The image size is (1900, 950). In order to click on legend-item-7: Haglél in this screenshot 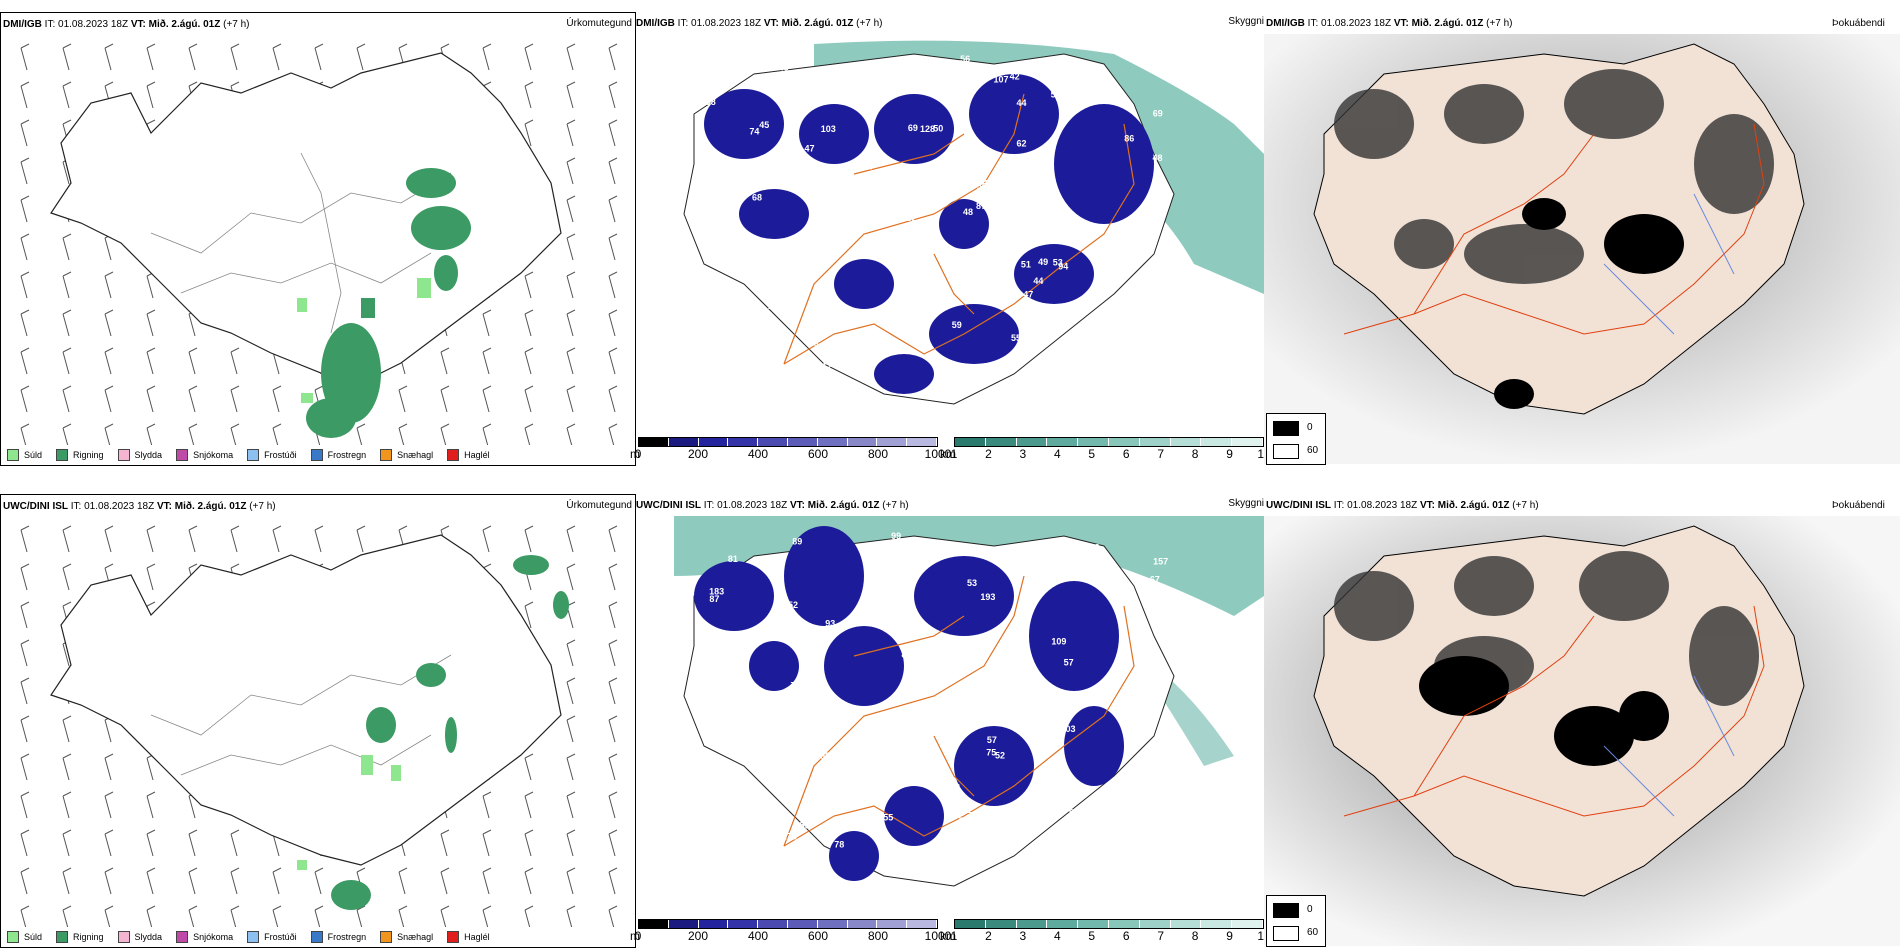, I will do `click(468, 937)`.